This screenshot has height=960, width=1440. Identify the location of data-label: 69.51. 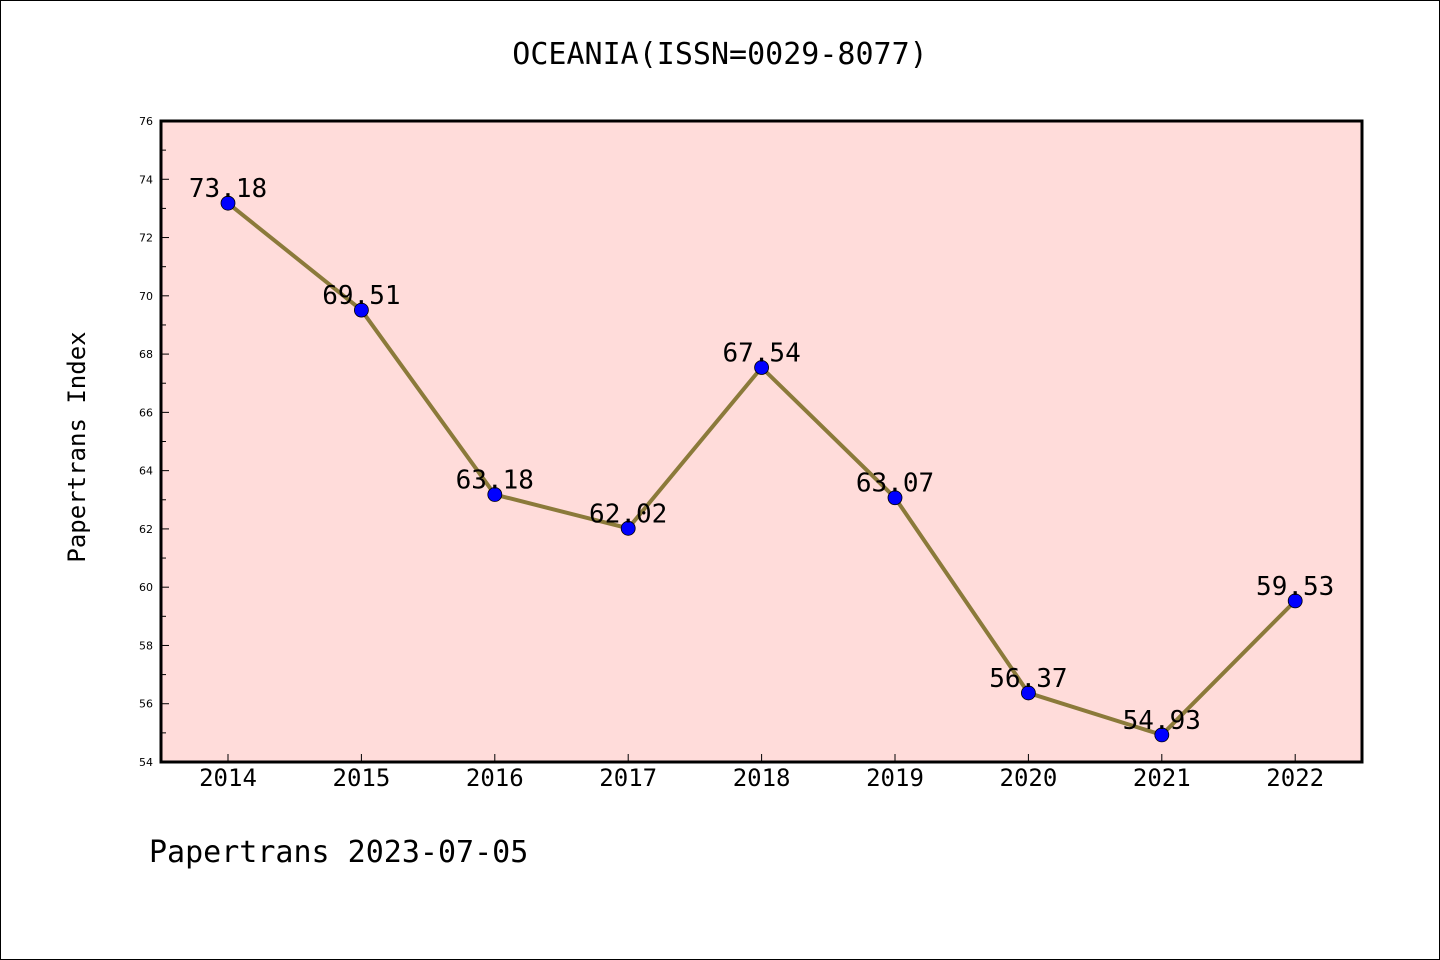
(361, 296).